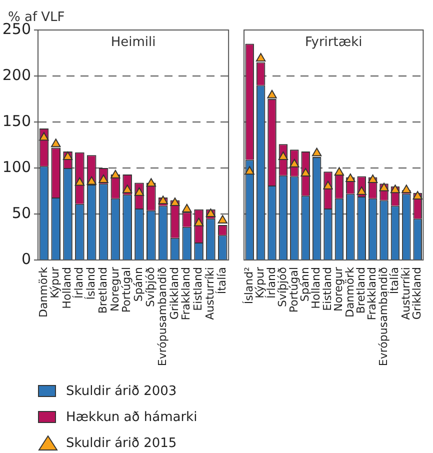 The height and width of the screenshot is (453, 433). Describe the element at coordinates (248, 285) in the screenshot. I see `x-tick-label: Ísland²` at that location.